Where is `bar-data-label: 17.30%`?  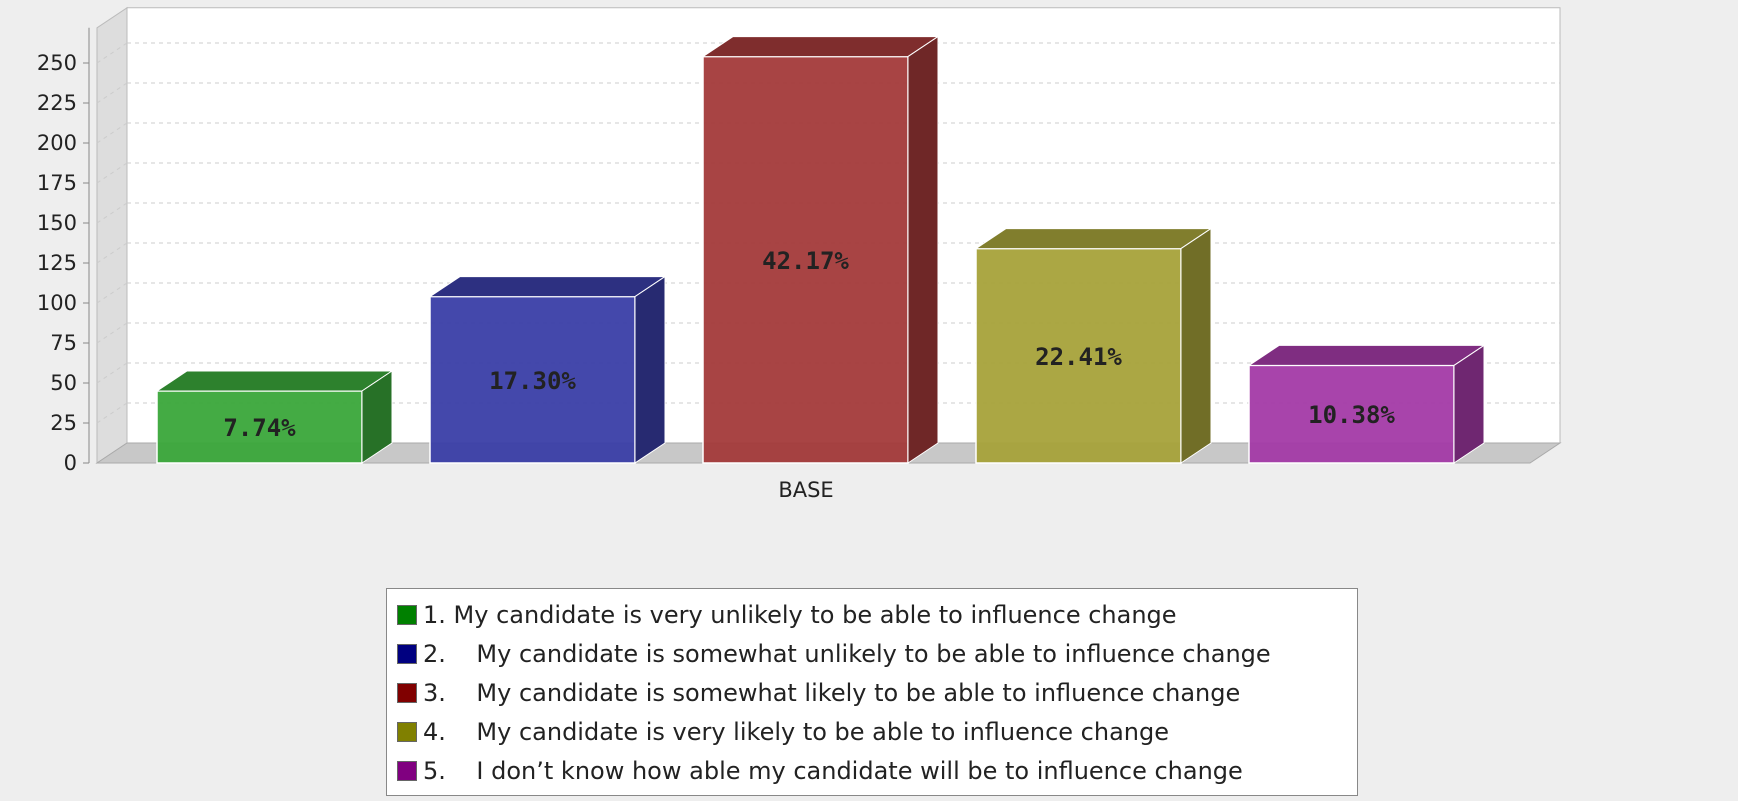
bar-data-label: 17.30% is located at coordinates (532, 381).